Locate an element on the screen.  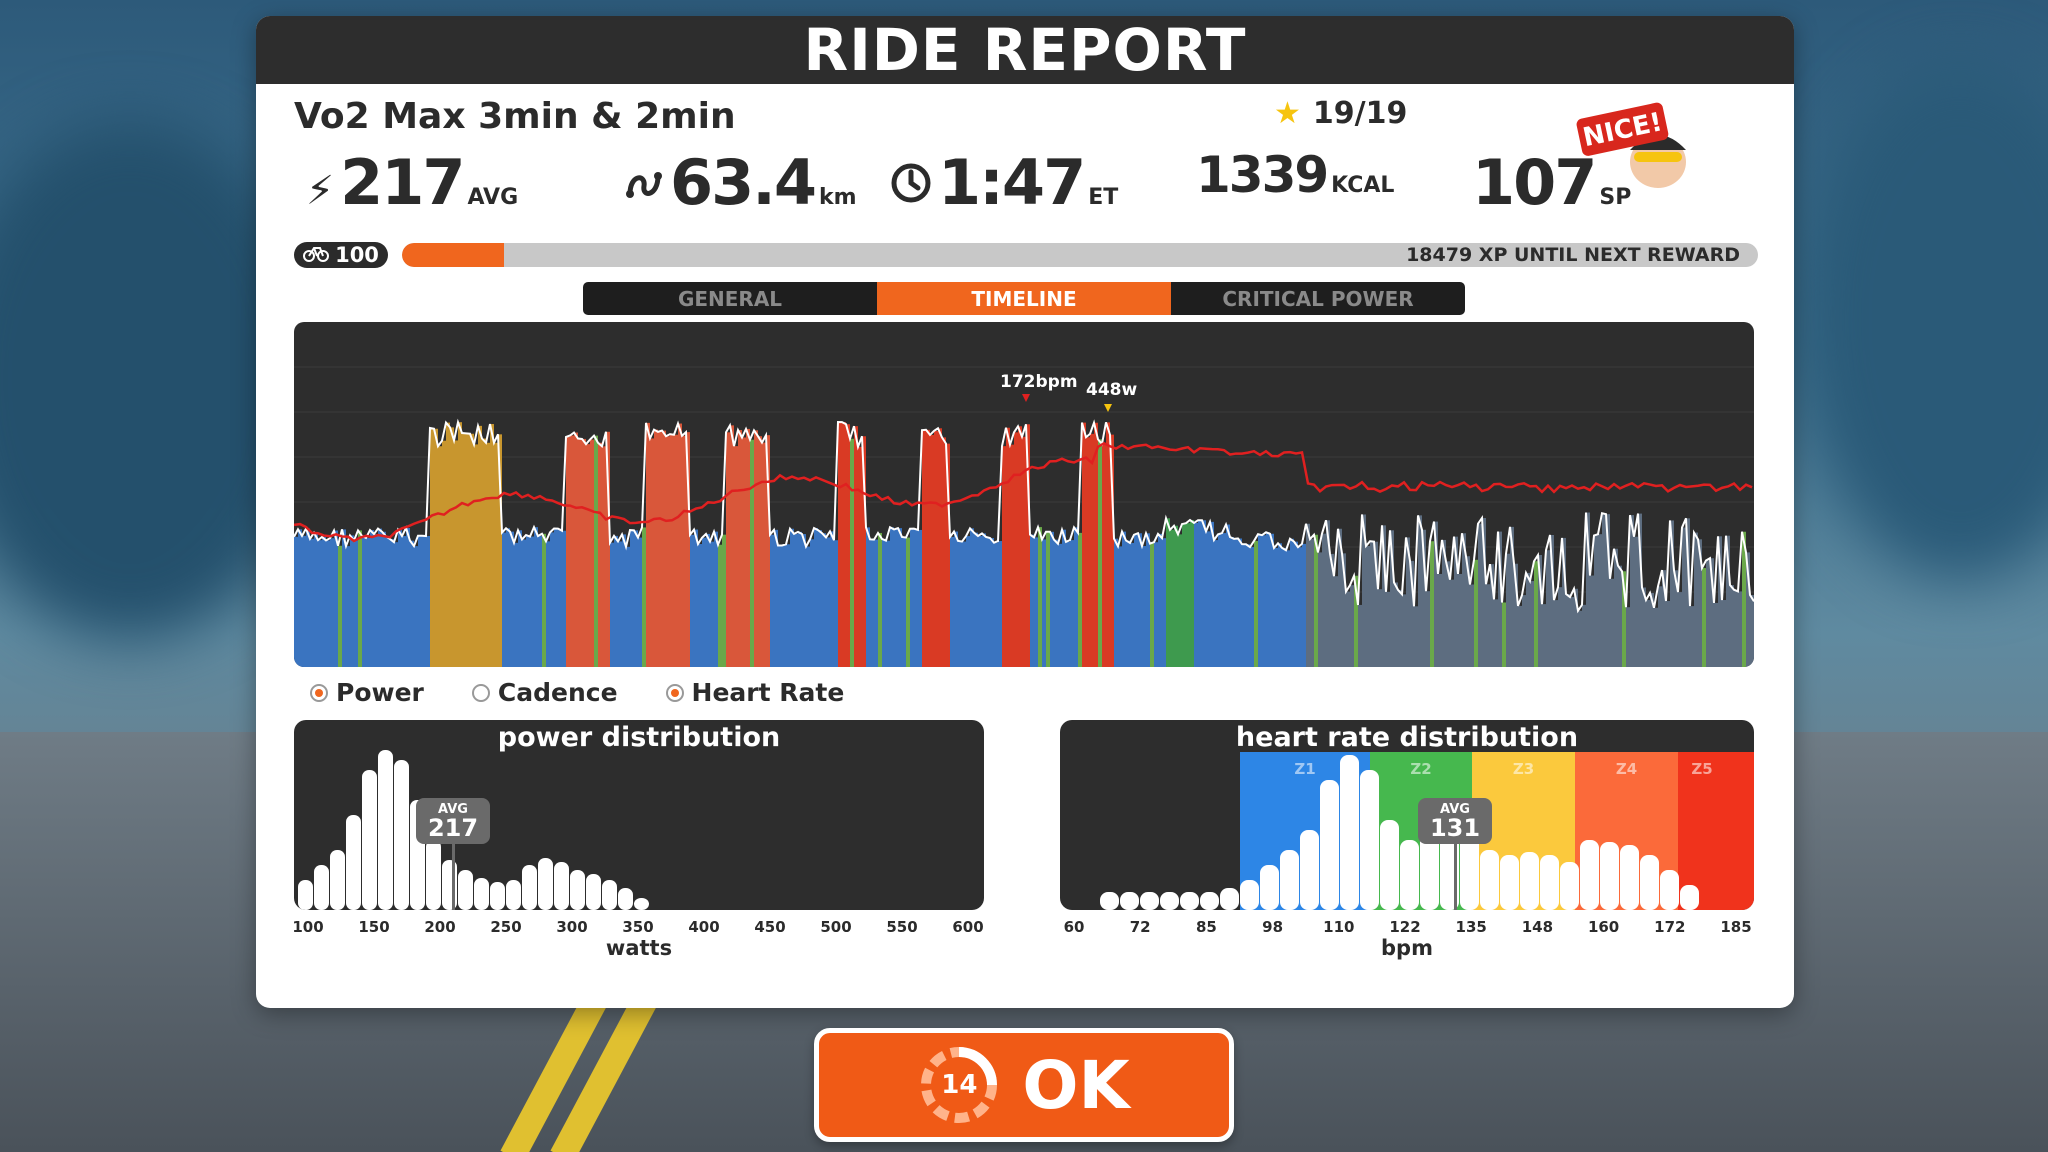
page-title: RIDE REPORT is located at coordinates (1025, 50).